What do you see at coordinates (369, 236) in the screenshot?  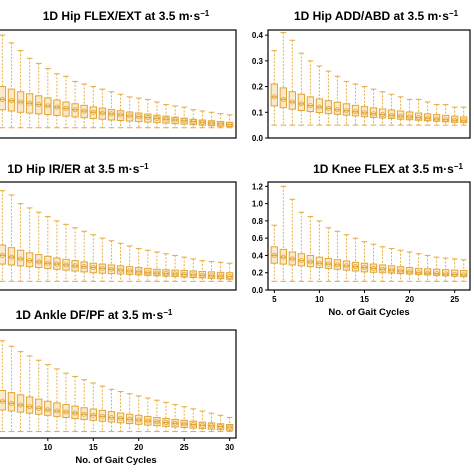 I see `axes-frame` at bounding box center [369, 236].